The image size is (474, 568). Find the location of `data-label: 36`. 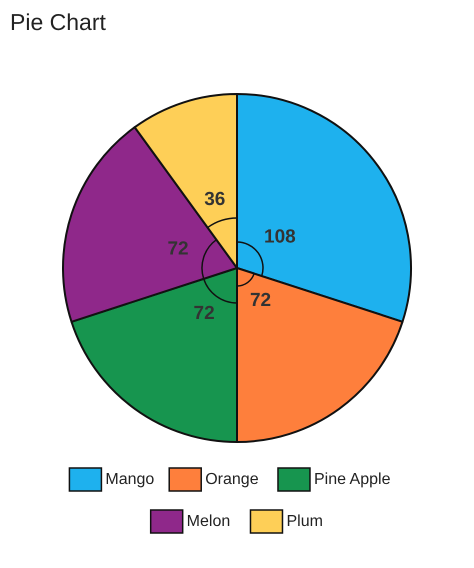

data-label: 36 is located at coordinates (215, 199).